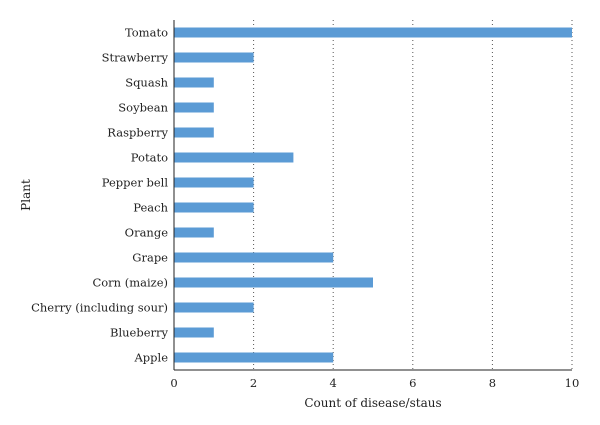  What do you see at coordinates (135, 183) in the screenshot?
I see `category-label-6: Pepper bell` at bounding box center [135, 183].